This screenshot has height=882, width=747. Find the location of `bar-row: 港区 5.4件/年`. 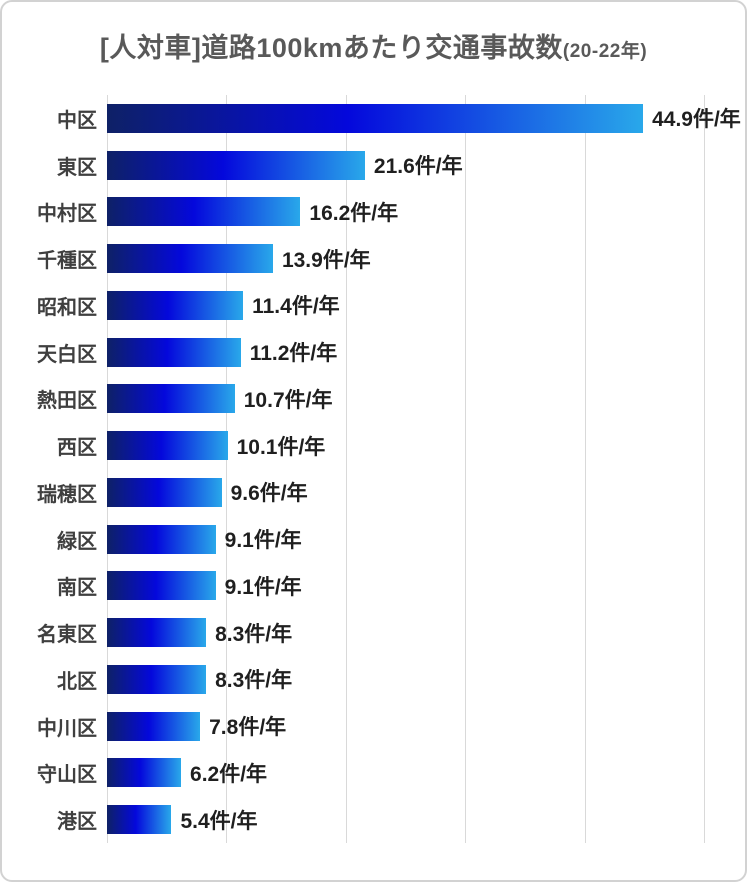

bar-row: 港区 5.4件/年 is located at coordinates (380, 819).